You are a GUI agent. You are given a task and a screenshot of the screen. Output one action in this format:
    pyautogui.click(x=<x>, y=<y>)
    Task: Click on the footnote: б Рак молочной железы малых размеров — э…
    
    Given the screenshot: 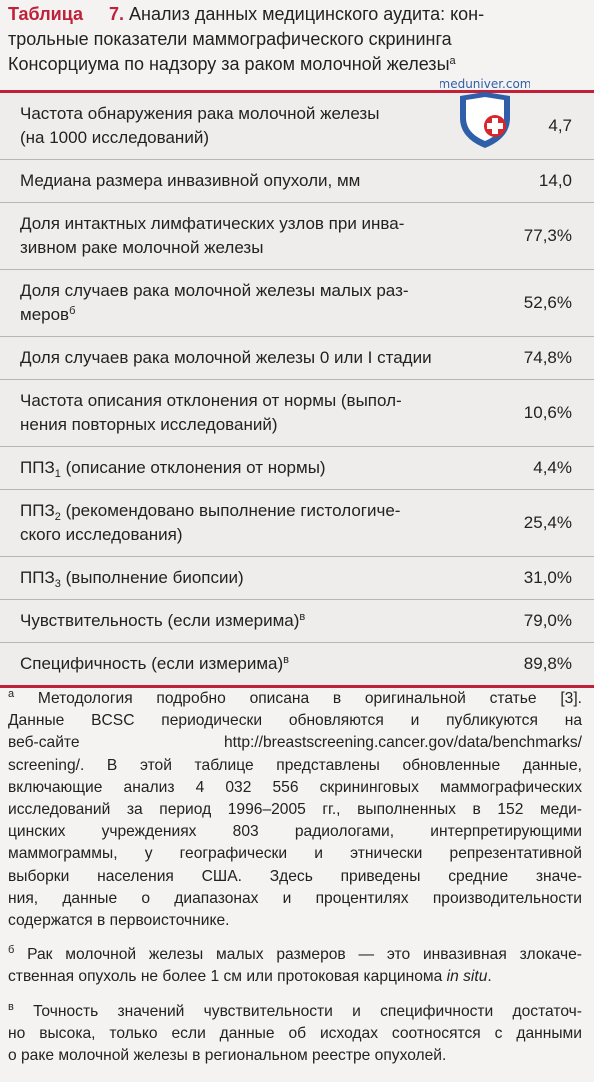 What is the action you would take?
    pyautogui.click(x=295, y=966)
    